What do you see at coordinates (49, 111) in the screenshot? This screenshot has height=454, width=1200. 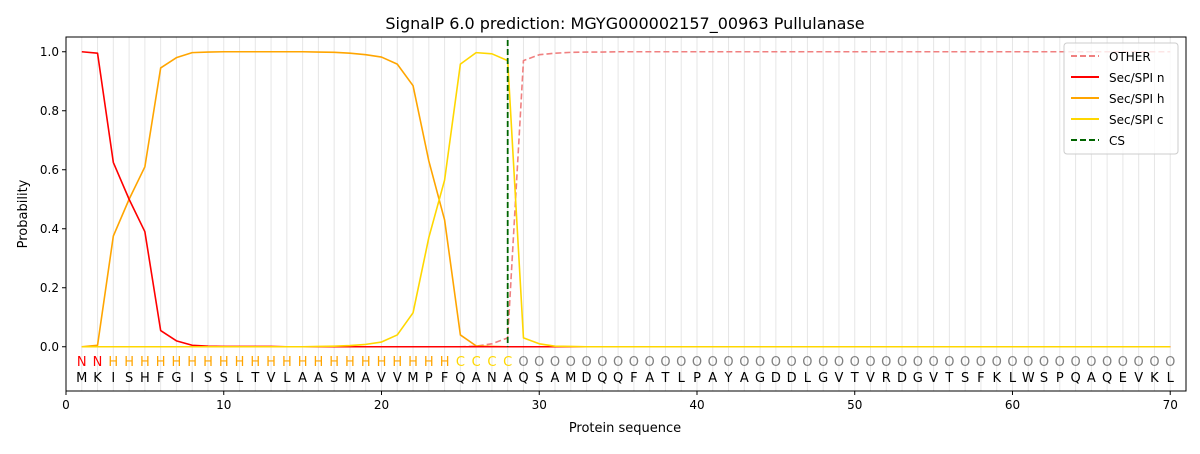 I see `y-tick-label: 0.8` at bounding box center [49, 111].